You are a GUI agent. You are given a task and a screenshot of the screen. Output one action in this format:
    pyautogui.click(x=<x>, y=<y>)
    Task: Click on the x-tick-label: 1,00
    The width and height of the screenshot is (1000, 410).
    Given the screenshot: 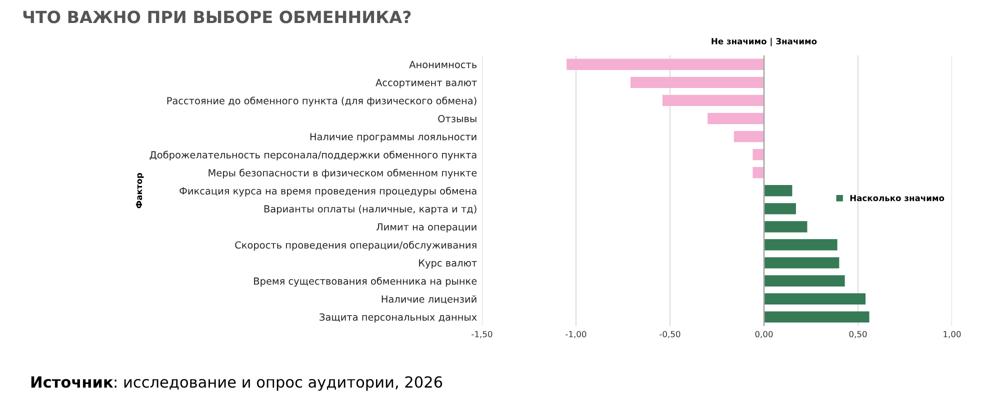 What is the action you would take?
    pyautogui.click(x=952, y=334)
    